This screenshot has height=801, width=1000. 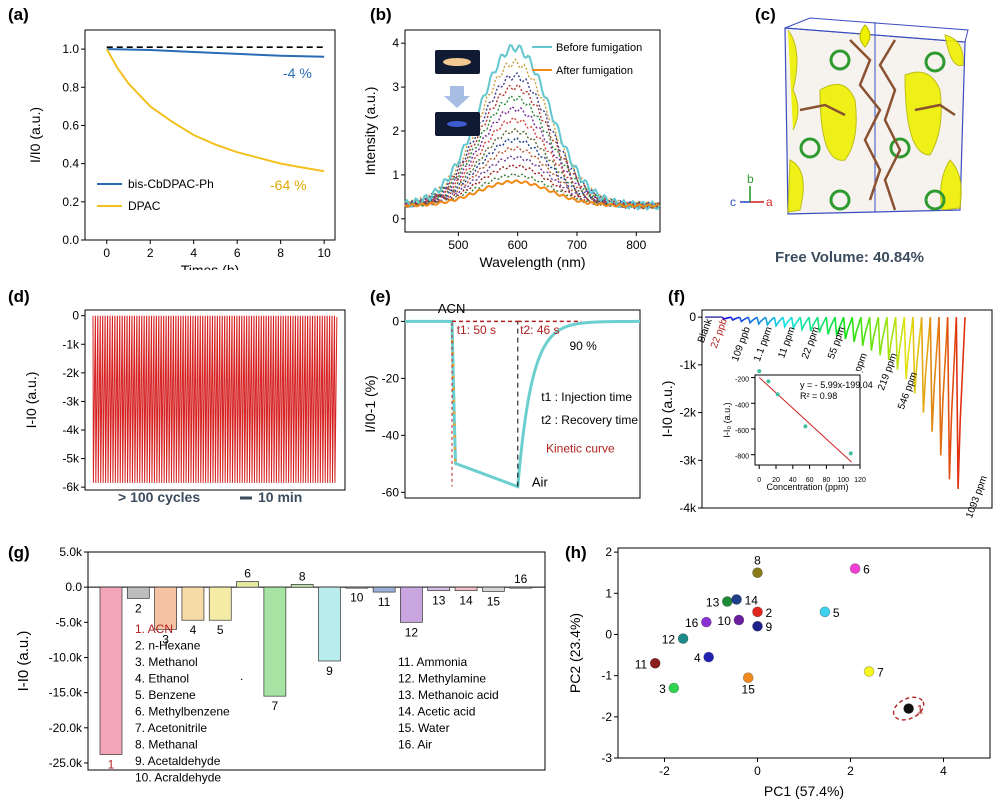 What do you see at coordinates (71, 401) in the screenshot?
I see `y-tick-label: -3k` at bounding box center [71, 401].